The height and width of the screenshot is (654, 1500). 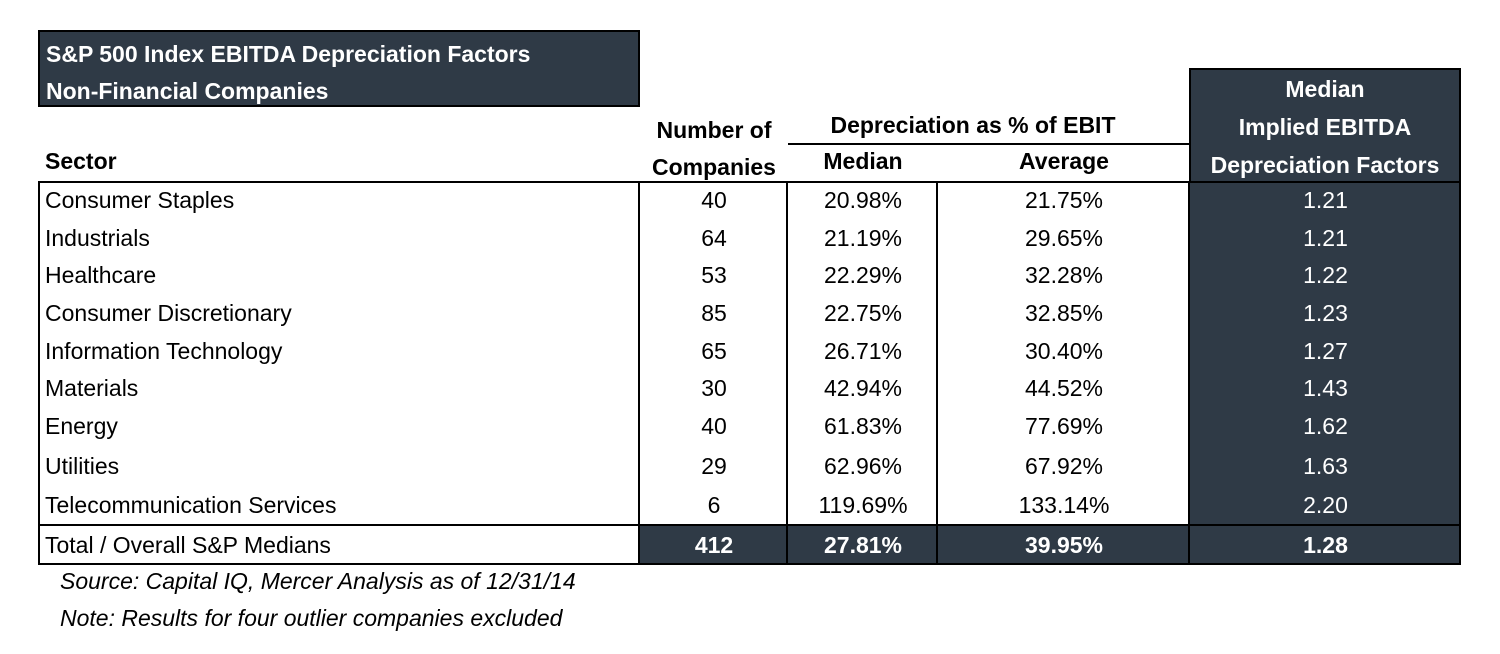 What do you see at coordinates (863, 161) in the screenshot?
I see `header-median: Median` at bounding box center [863, 161].